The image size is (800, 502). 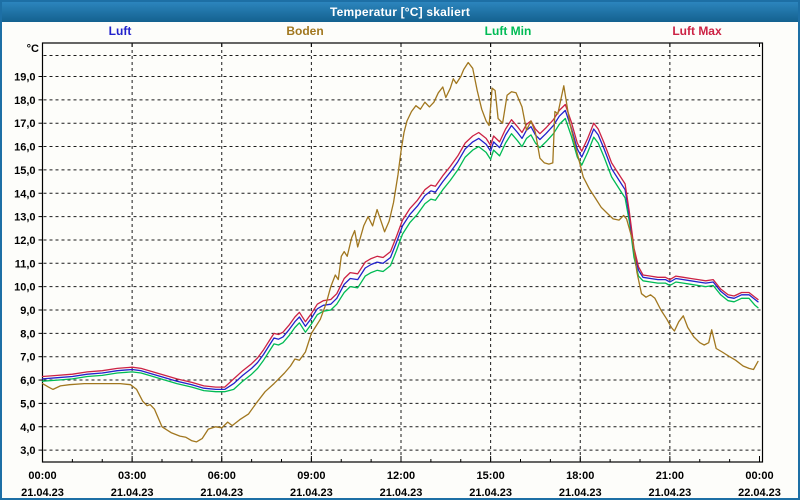 What do you see at coordinates (670, 476) in the screenshot?
I see `x-tick-time-label: 21:00` at bounding box center [670, 476].